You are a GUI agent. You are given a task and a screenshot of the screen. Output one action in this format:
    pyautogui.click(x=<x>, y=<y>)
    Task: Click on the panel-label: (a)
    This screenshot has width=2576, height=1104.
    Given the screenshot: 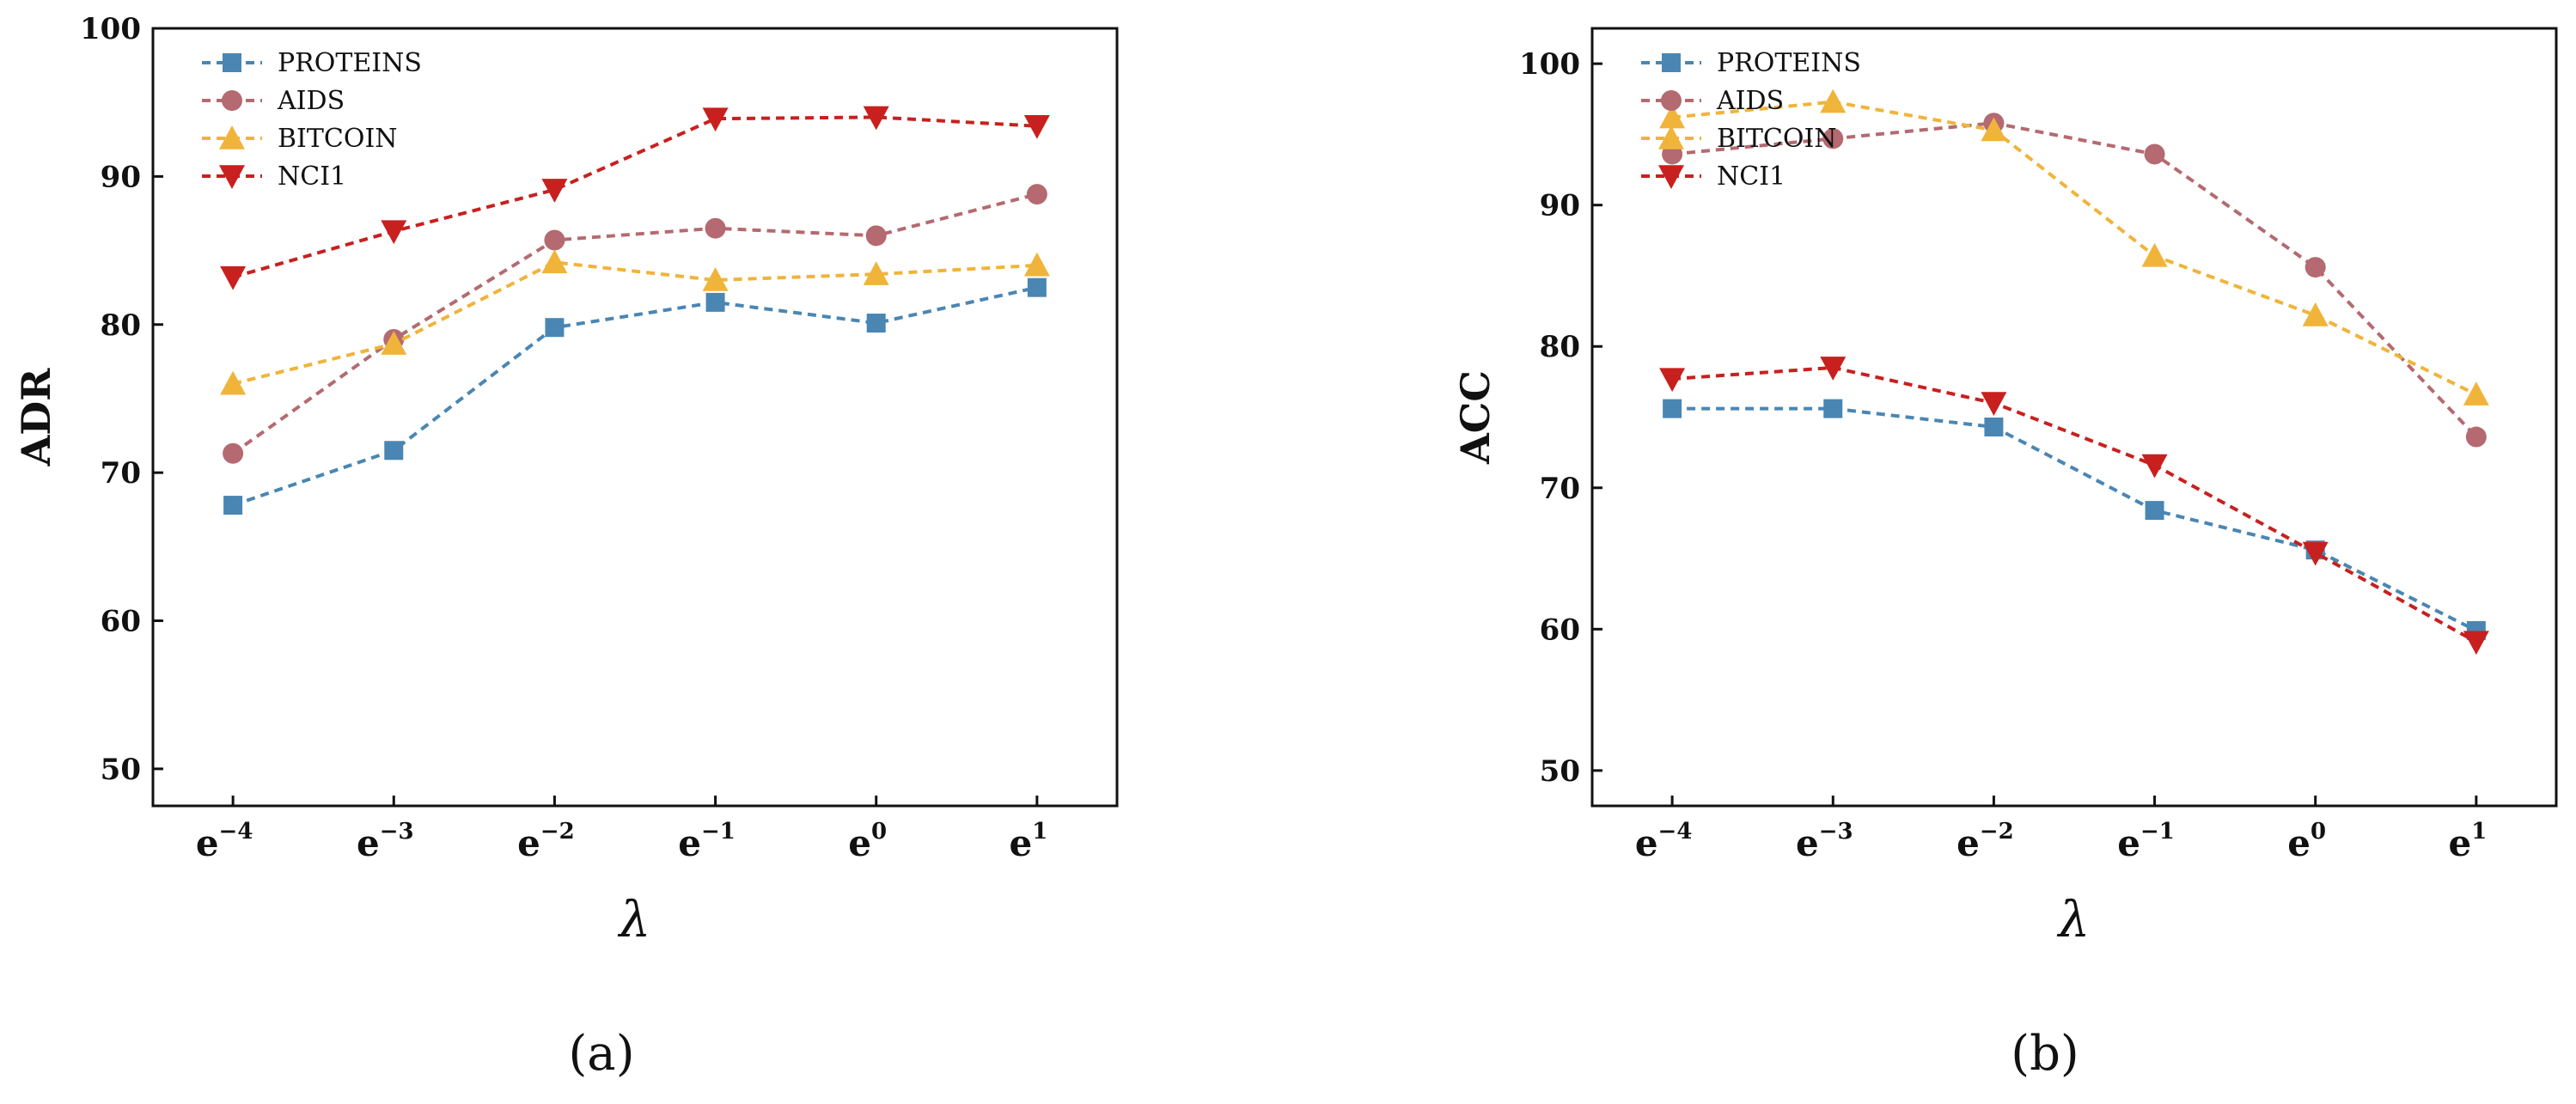 What is the action you would take?
    pyautogui.click(x=601, y=1054)
    